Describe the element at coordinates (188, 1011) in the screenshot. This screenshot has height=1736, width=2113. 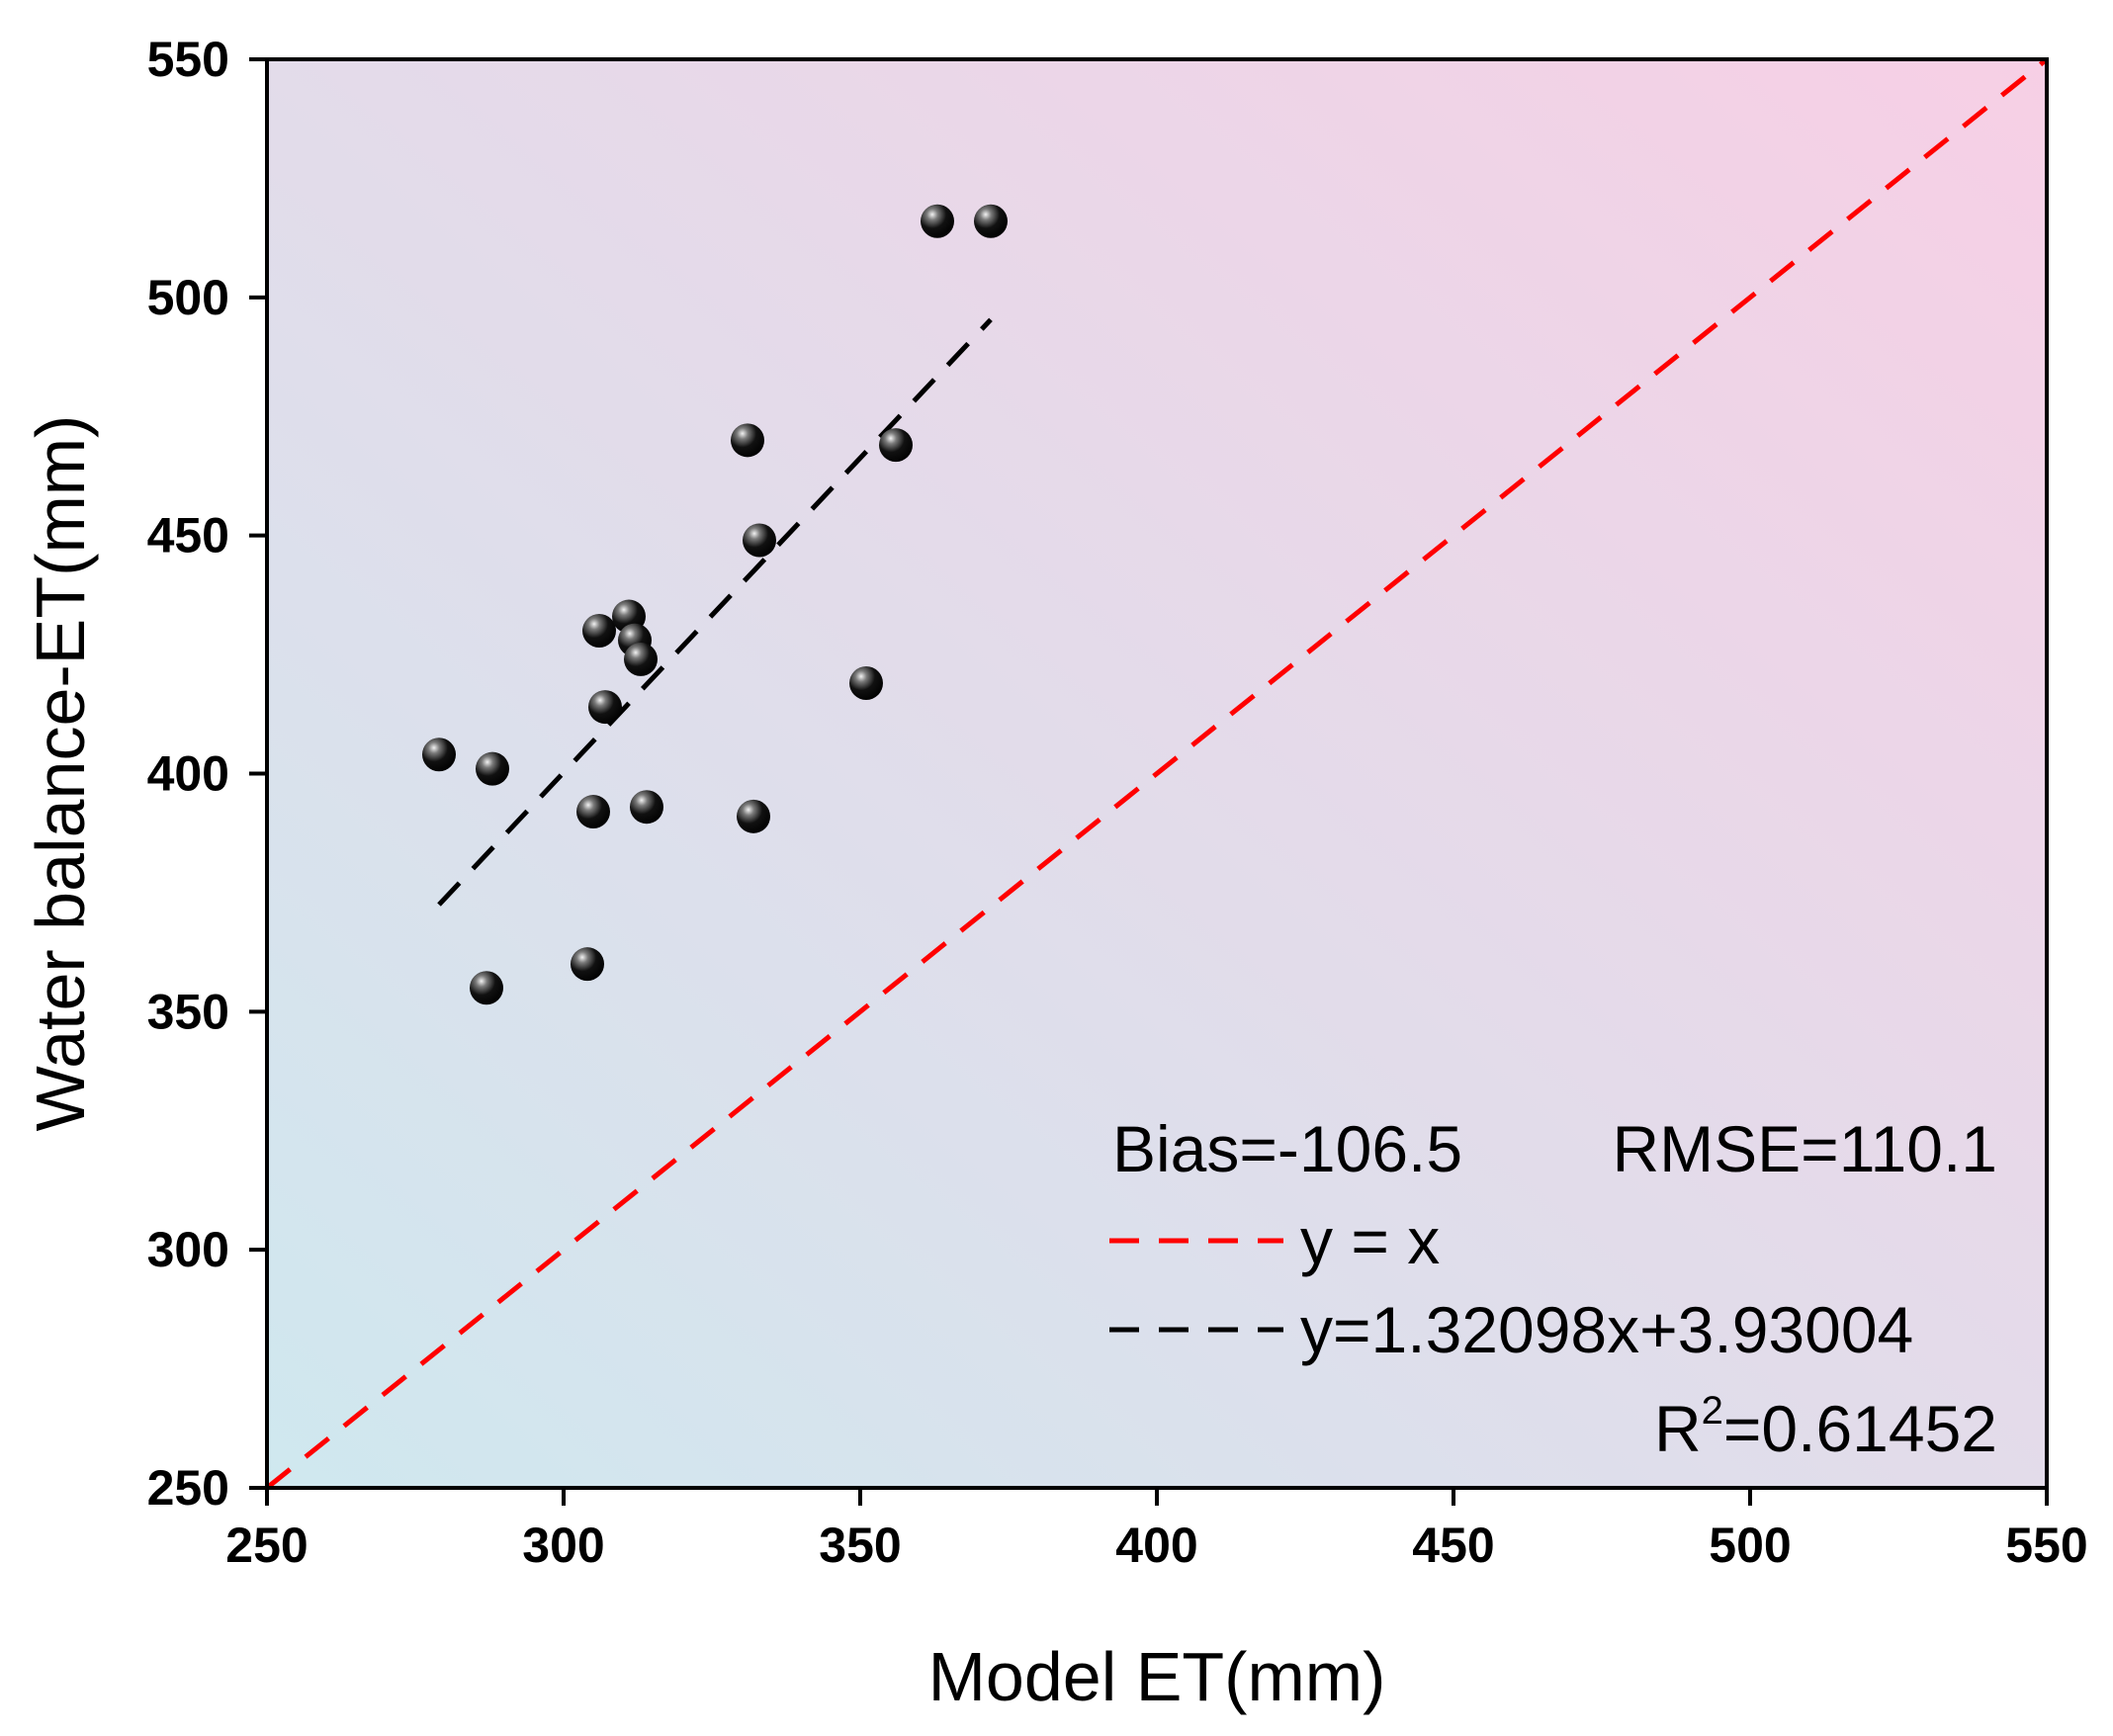
I see `y-tick-label: 350` at that location.